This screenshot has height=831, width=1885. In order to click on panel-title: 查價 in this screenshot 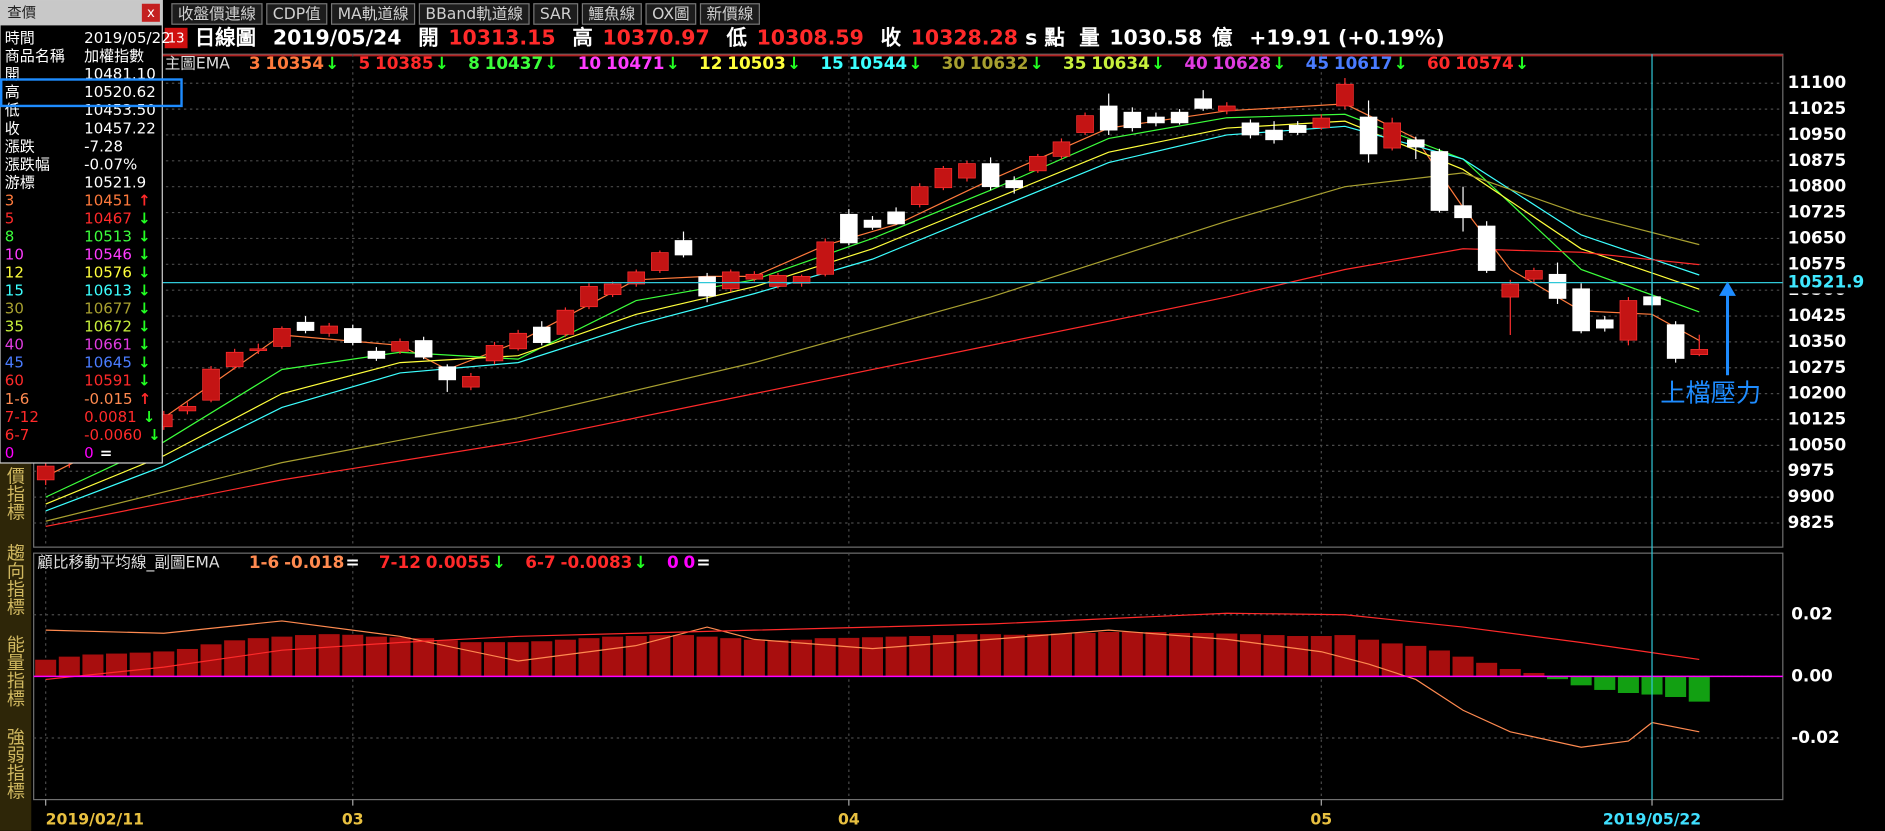, I will do `click(21, 12)`.